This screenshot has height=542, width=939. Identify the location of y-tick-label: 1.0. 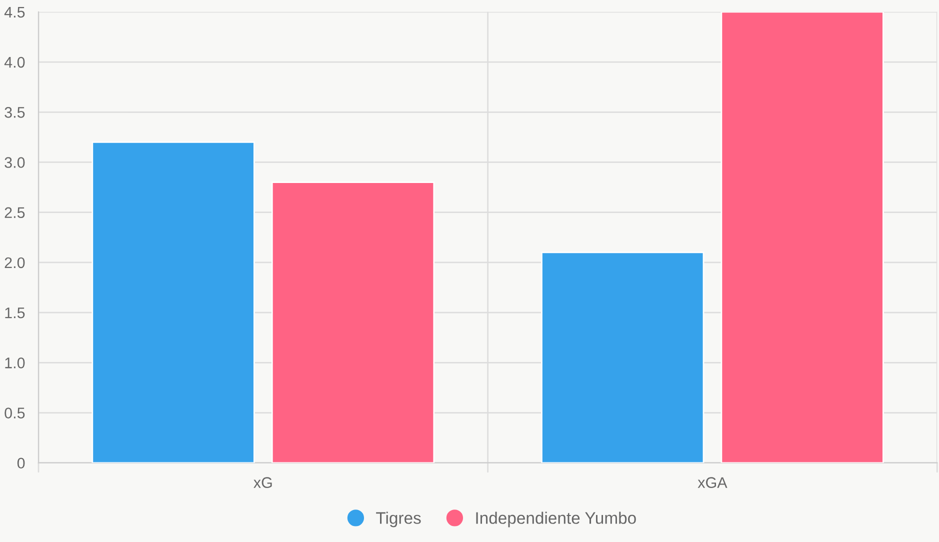
(15, 363).